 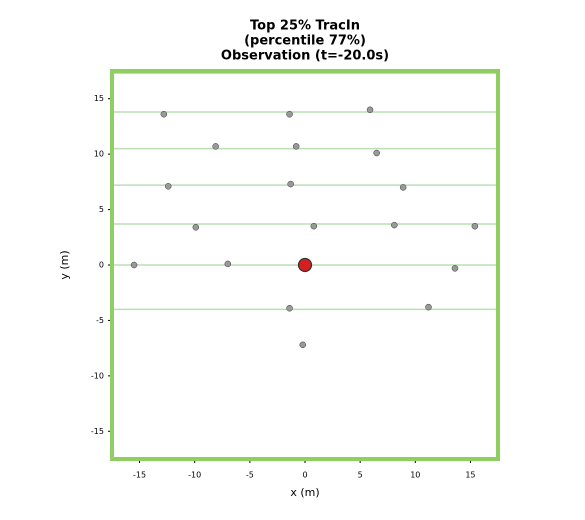 I want to click on y-tick-label: -5, so click(x=100, y=320).